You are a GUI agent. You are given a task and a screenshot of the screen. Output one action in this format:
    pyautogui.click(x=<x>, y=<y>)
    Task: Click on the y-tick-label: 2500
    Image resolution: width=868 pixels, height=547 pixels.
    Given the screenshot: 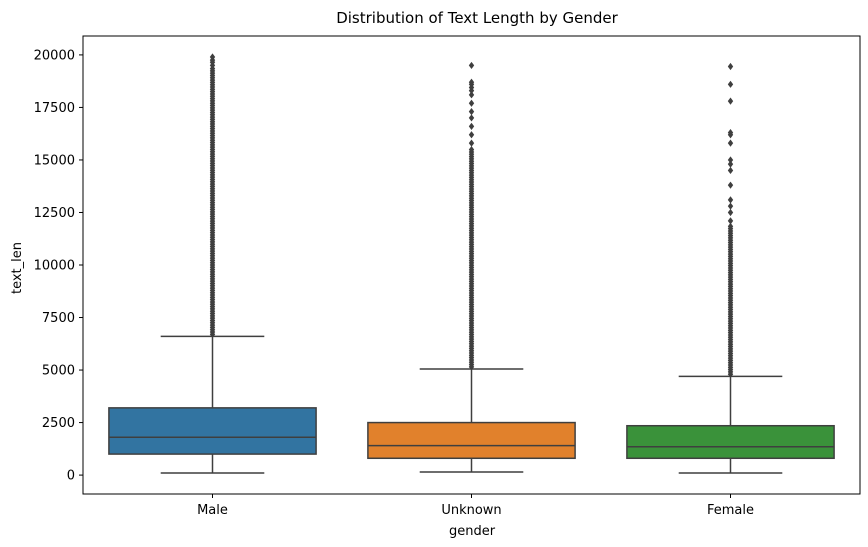 What is the action you would take?
    pyautogui.click(x=58, y=423)
    